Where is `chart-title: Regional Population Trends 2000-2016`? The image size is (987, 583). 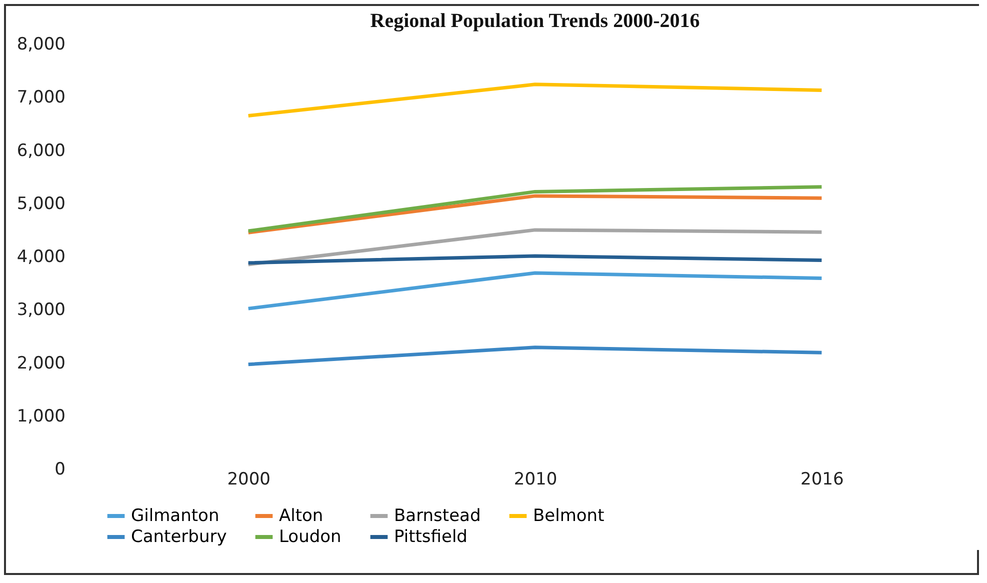 chart-title: Regional Population Trends 2000-2016 is located at coordinates (535, 21).